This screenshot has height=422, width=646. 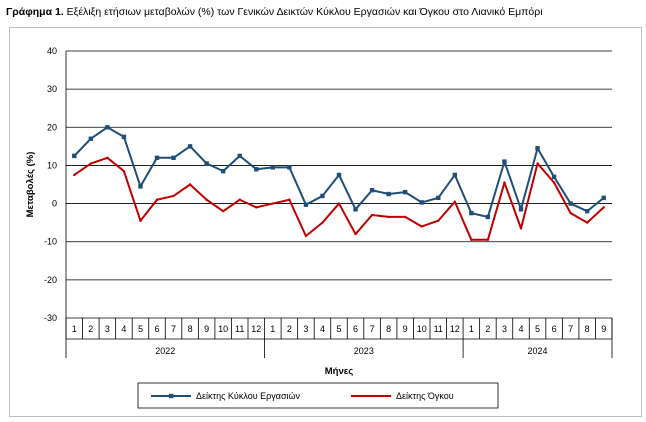 What do you see at coordinates (52, 89) in the screenshot?
I see `y-tick-label: 30` at bounding box center [52, 89].